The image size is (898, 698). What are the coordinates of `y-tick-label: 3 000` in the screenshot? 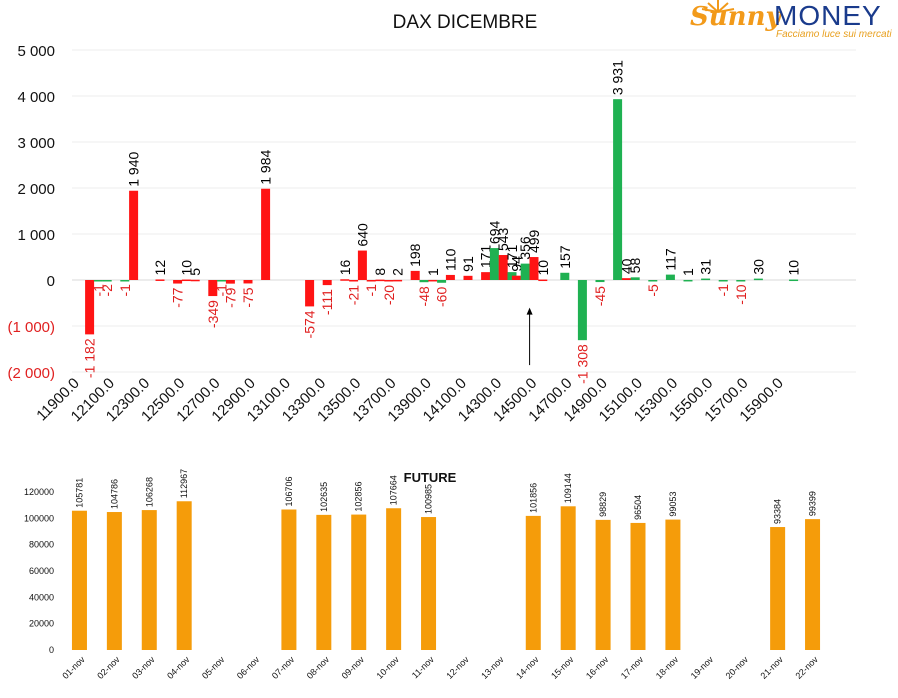 It's located at (36, 143).